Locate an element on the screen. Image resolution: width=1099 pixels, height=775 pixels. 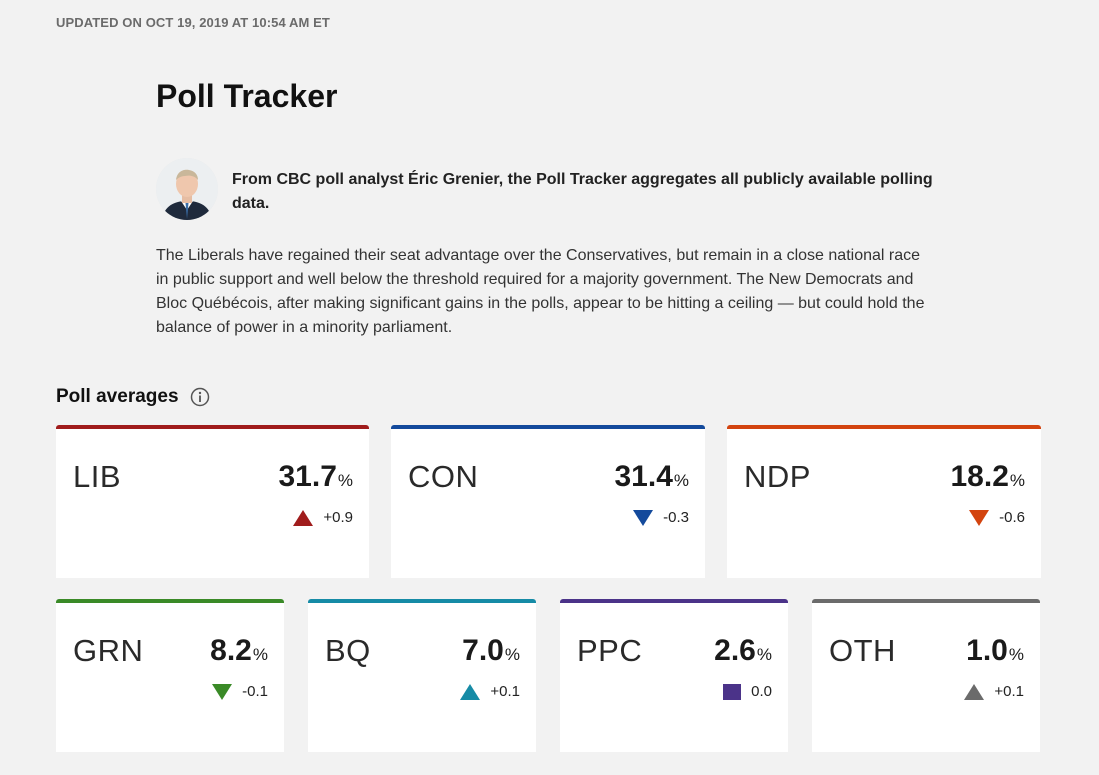
party-name: CON is located at coordinates (443, 476).